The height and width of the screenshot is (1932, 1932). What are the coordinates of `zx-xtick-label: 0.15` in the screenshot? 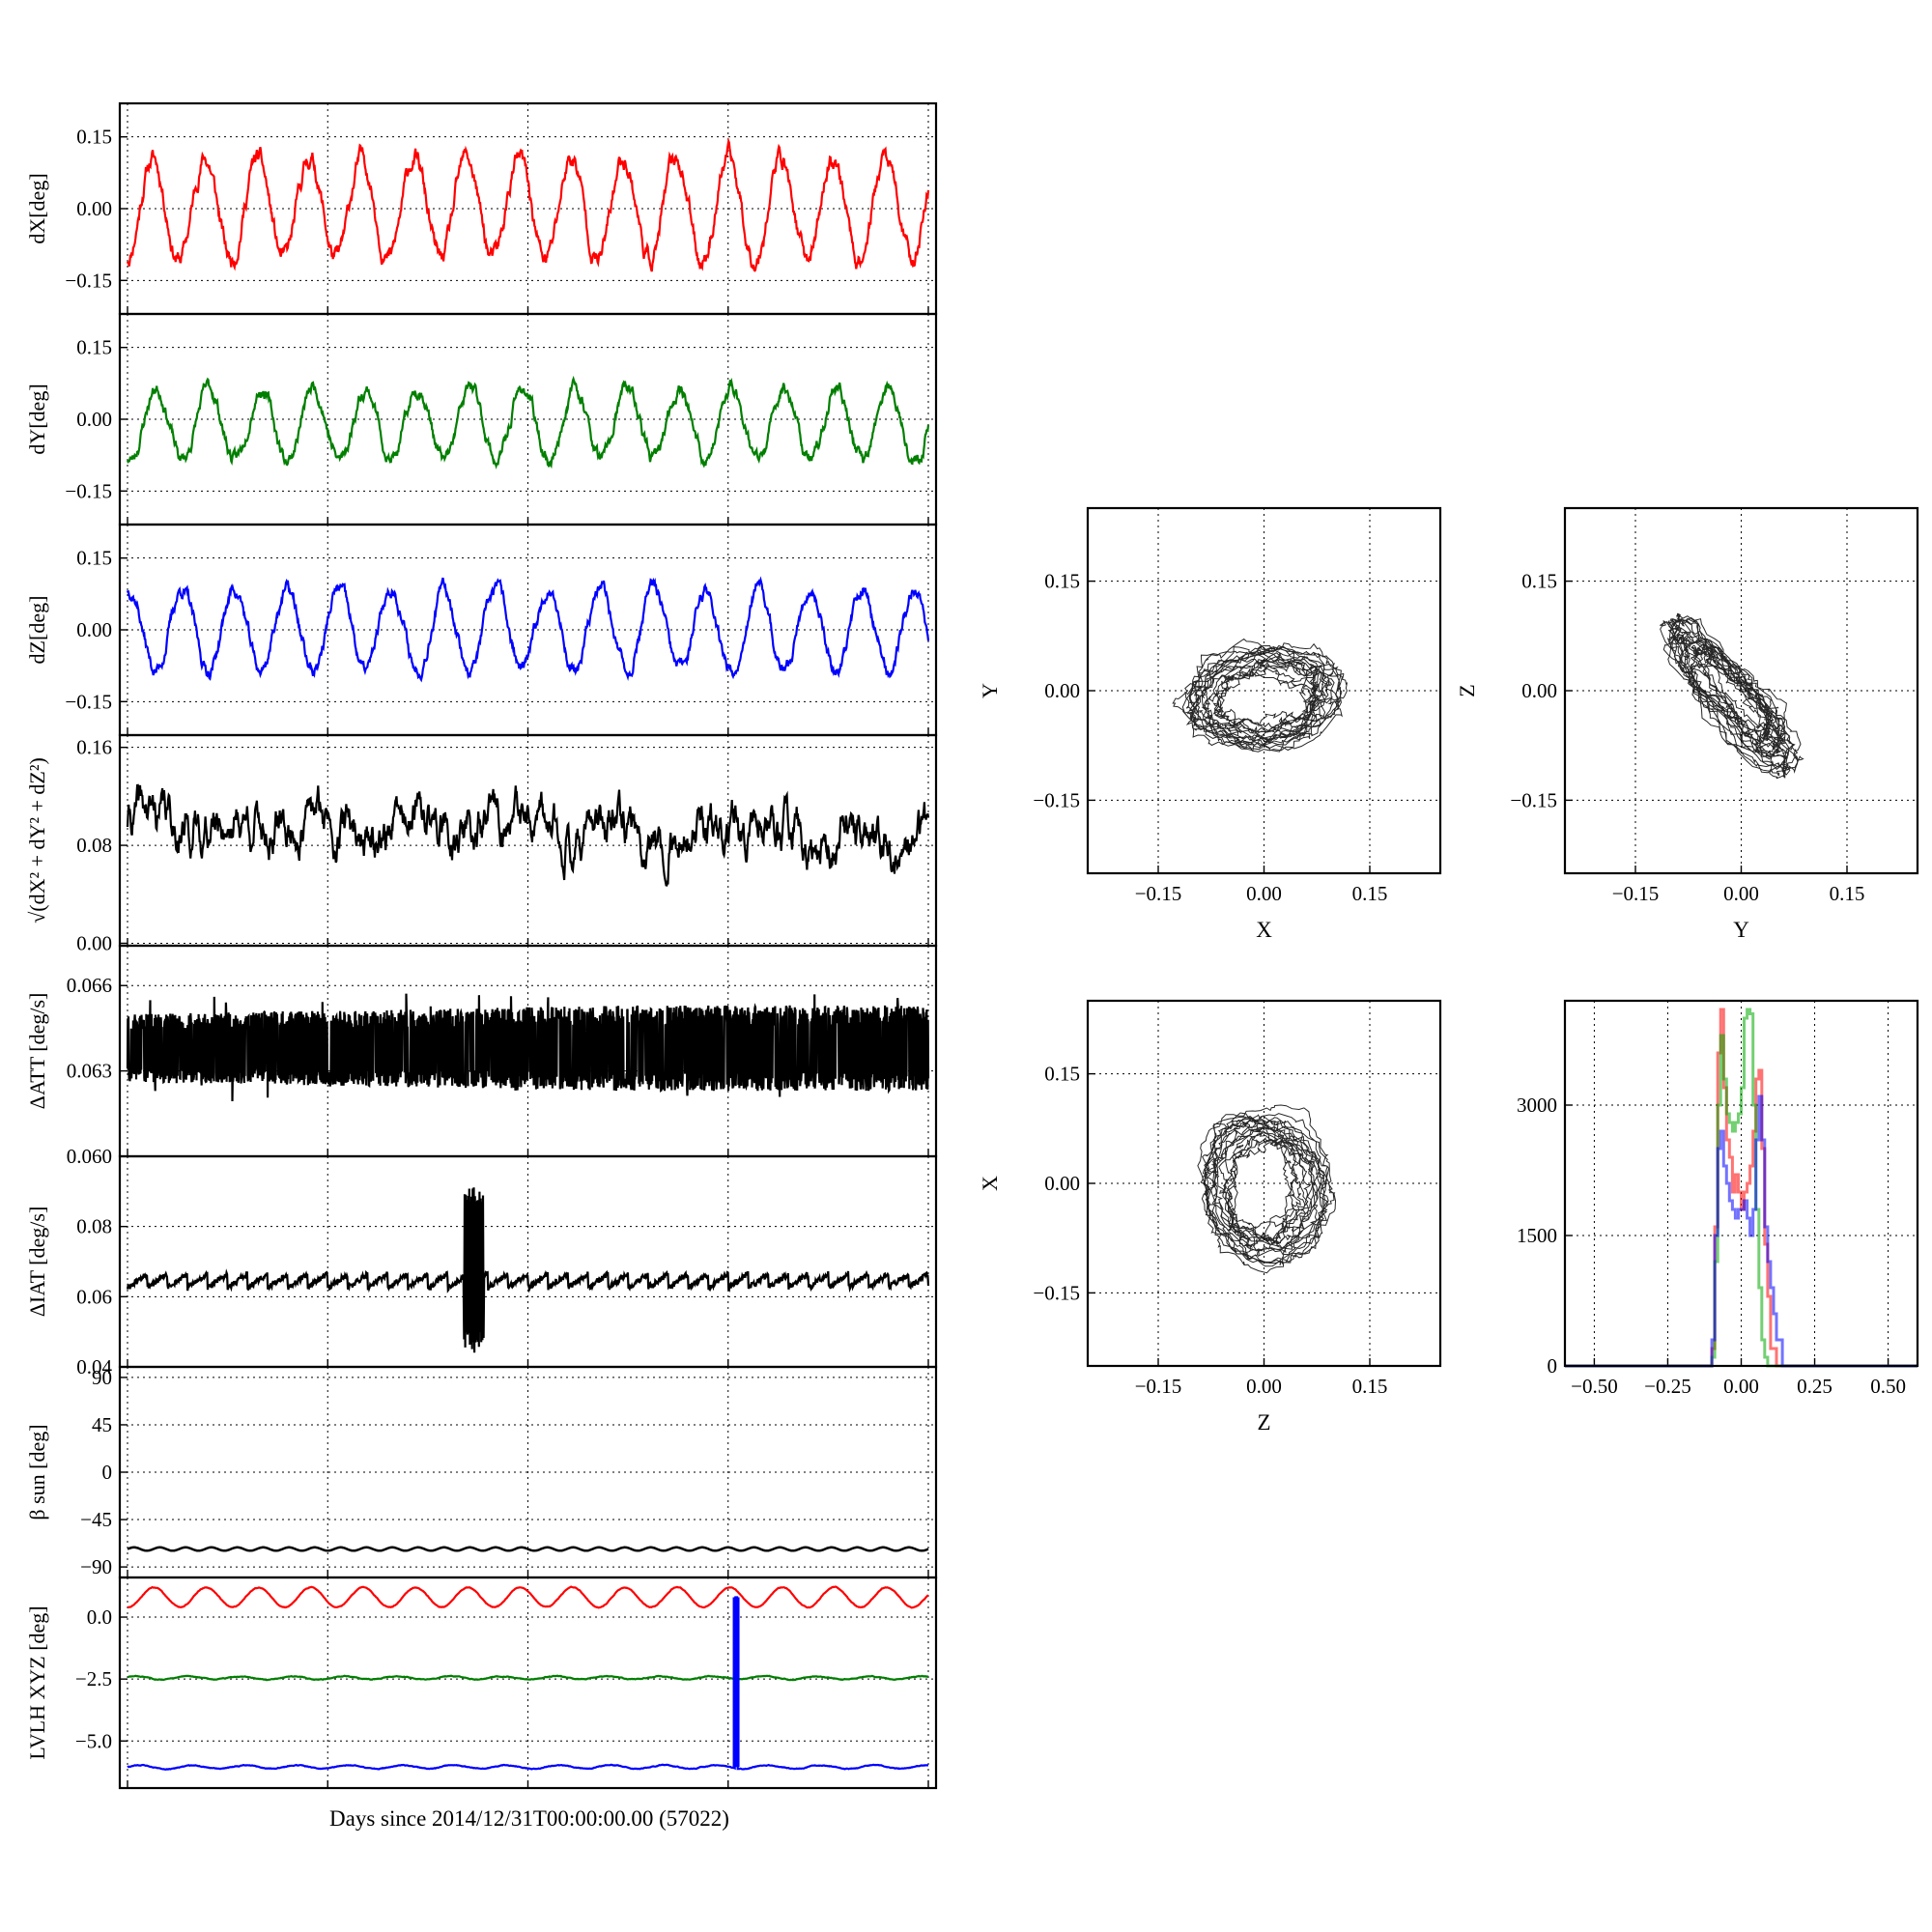 It's located at (1370, 1386).